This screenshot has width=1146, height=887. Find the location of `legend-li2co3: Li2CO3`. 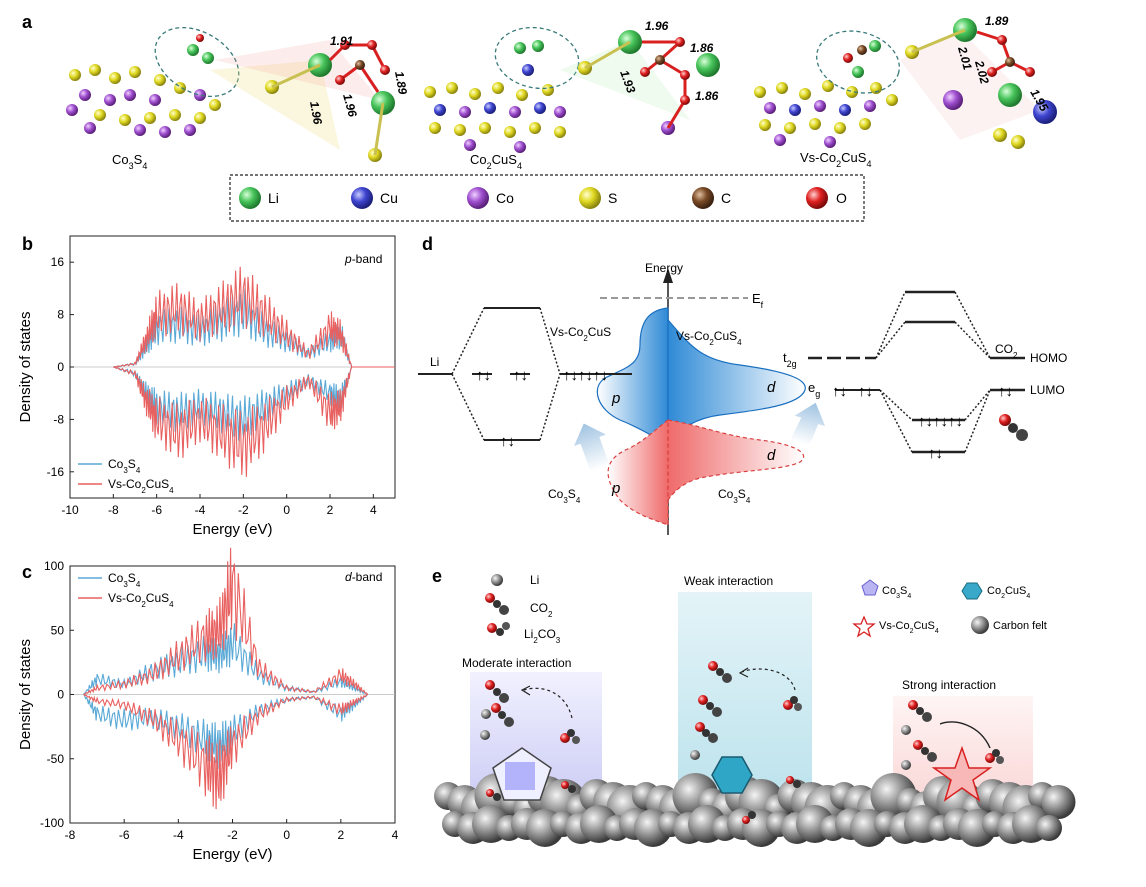

legend-li2co3: Li2CO3 is located at coordinates (524, 633).